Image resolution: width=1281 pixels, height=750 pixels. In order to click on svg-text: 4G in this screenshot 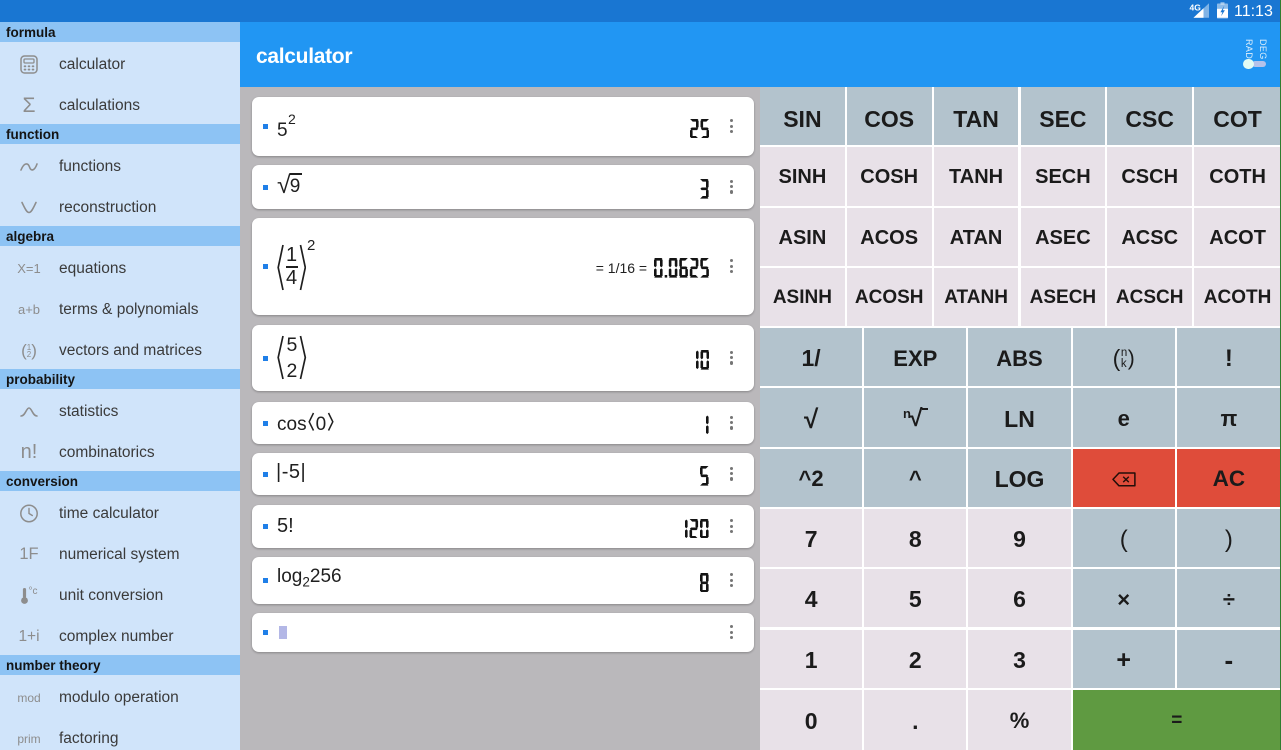, I will do `click(1196, 8)`.